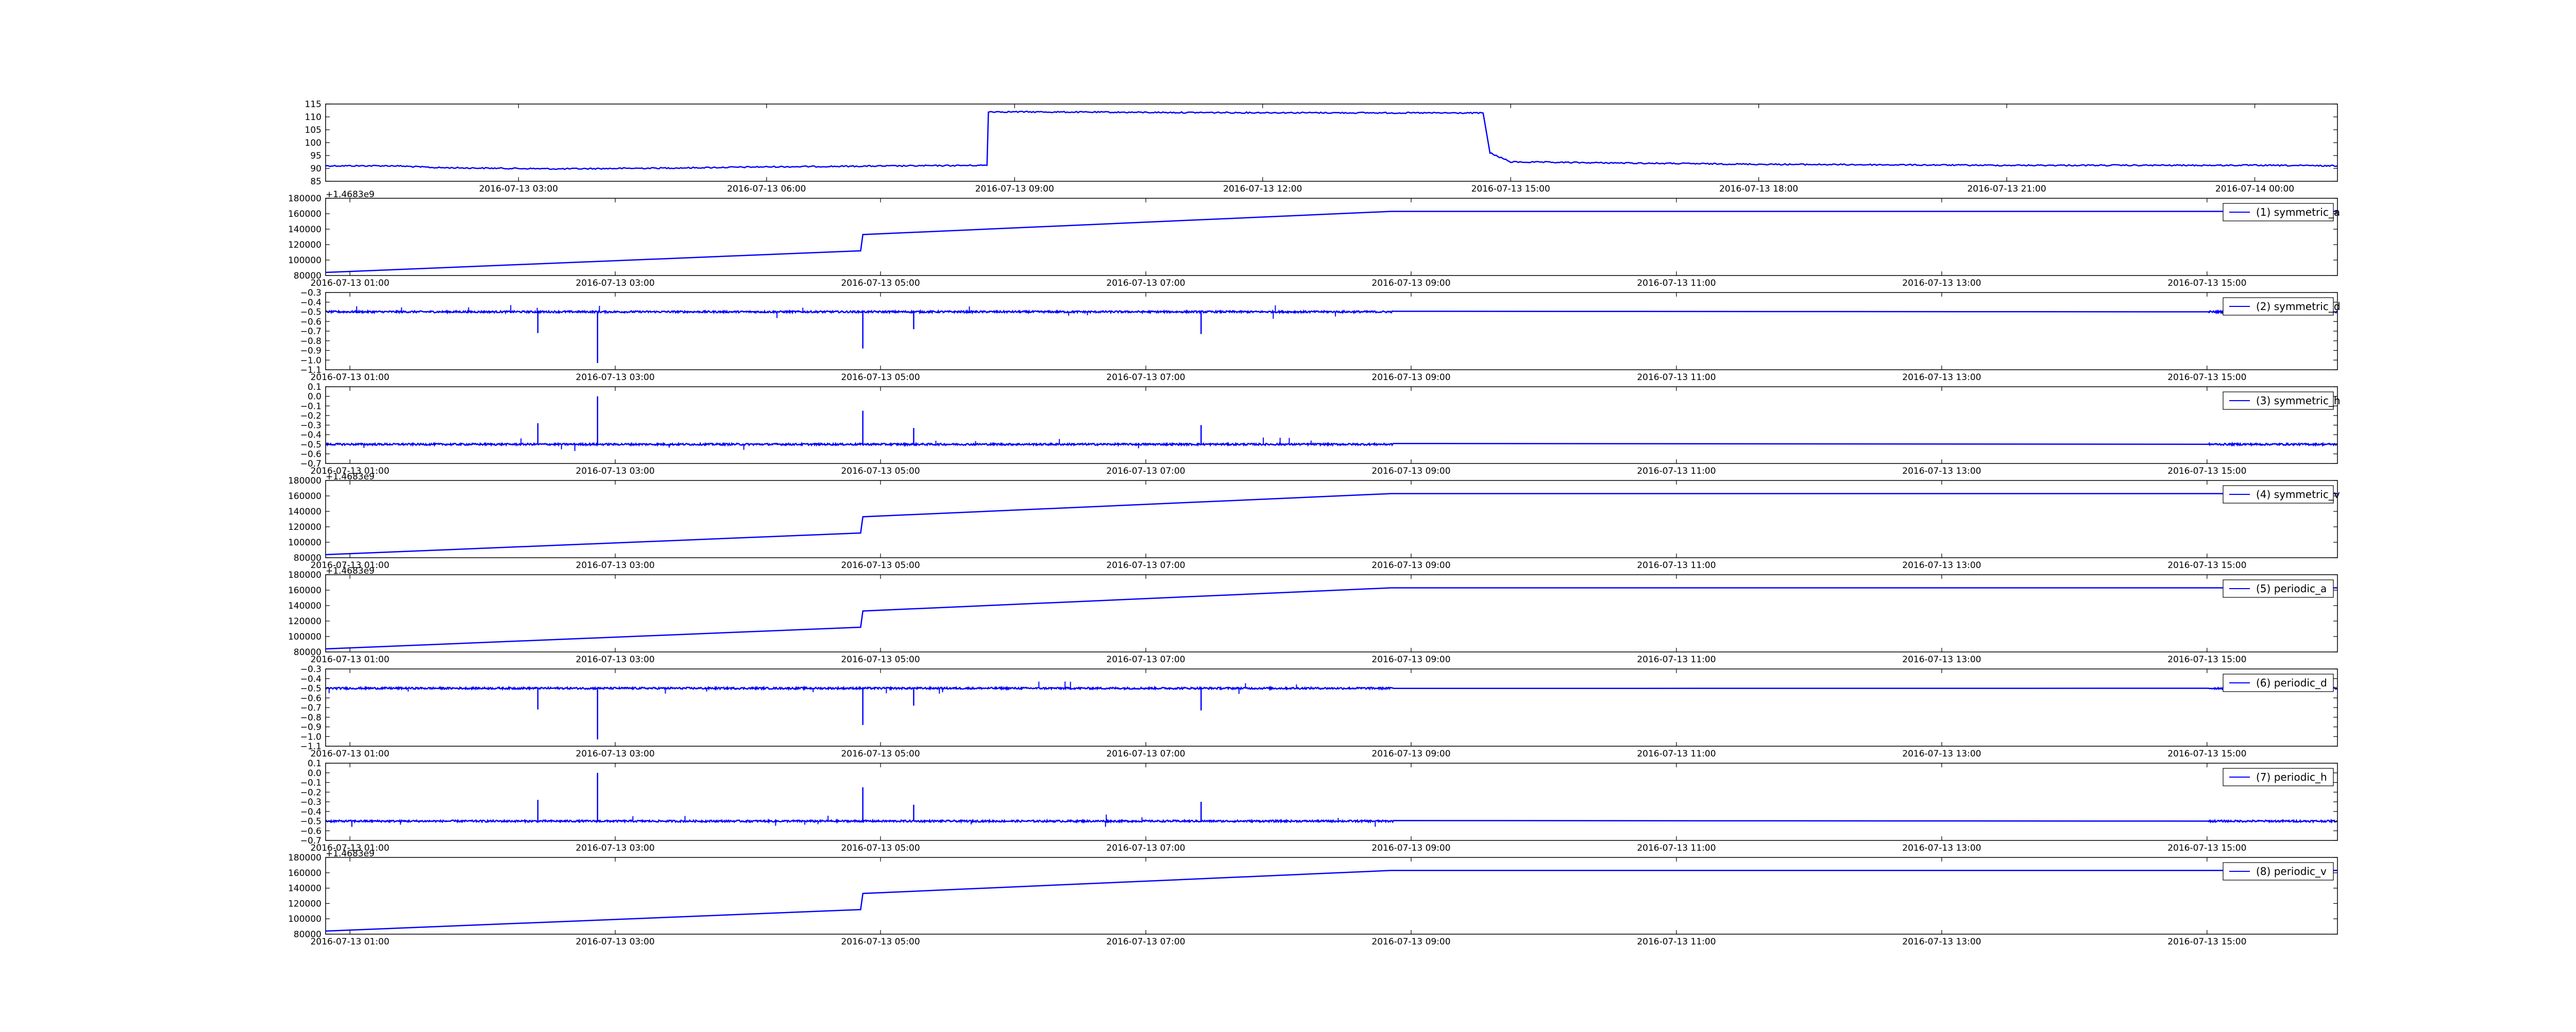 This screenshot has height=1032, width=2576. Describe the element at coordinates (2298, 400) in the screenshot. I see `legend-label: (3) symmetric_h` at that location.